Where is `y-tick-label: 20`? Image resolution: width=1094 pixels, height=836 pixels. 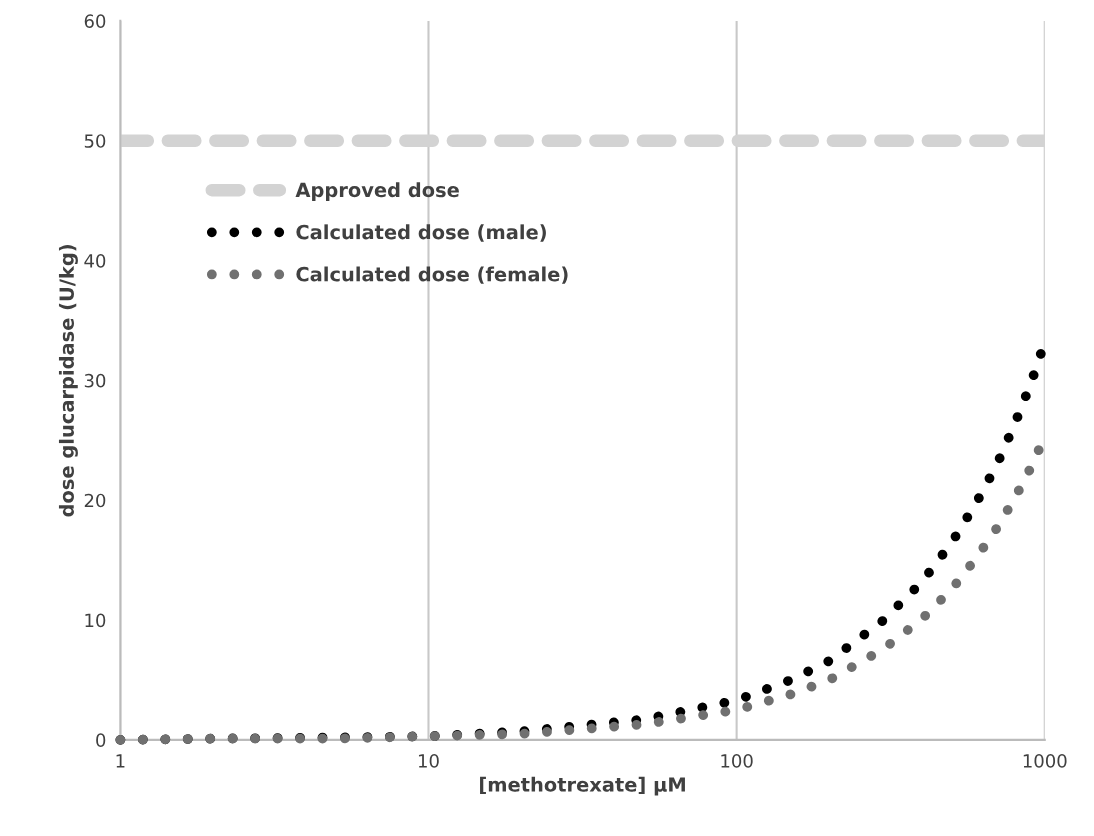 y-tick-label: 20 is located at coordinates (95, 500).